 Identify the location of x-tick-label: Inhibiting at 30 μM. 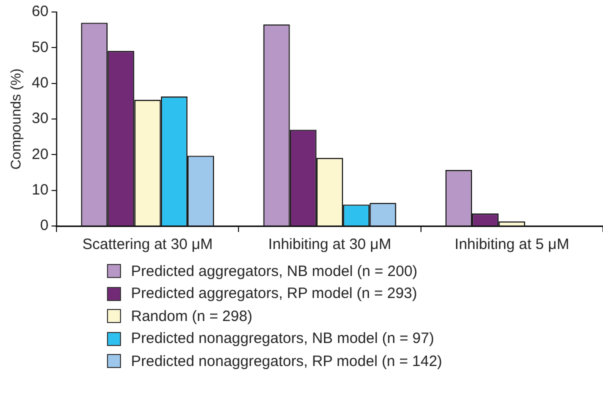
(330, 245).